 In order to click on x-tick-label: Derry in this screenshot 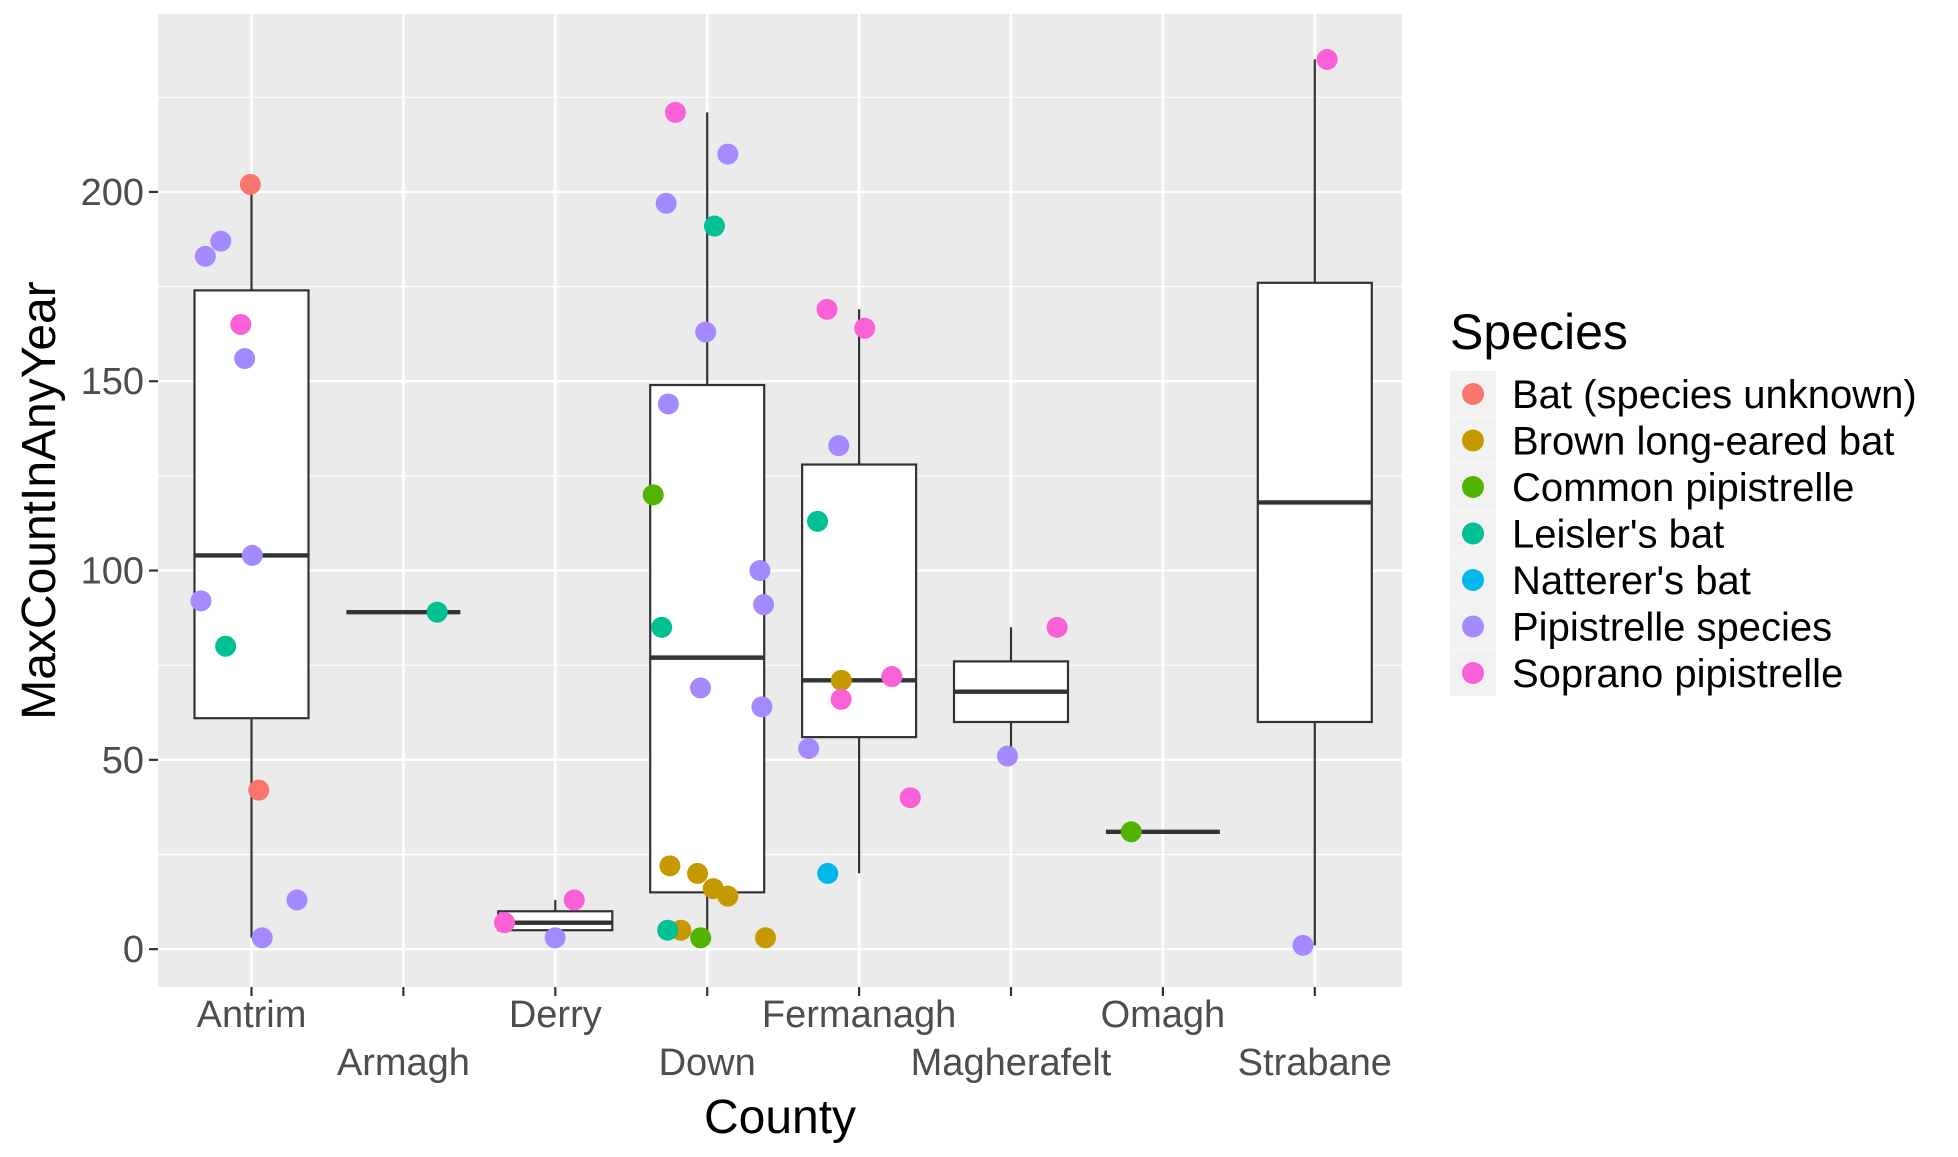, I will do `click(555, 1015)`.